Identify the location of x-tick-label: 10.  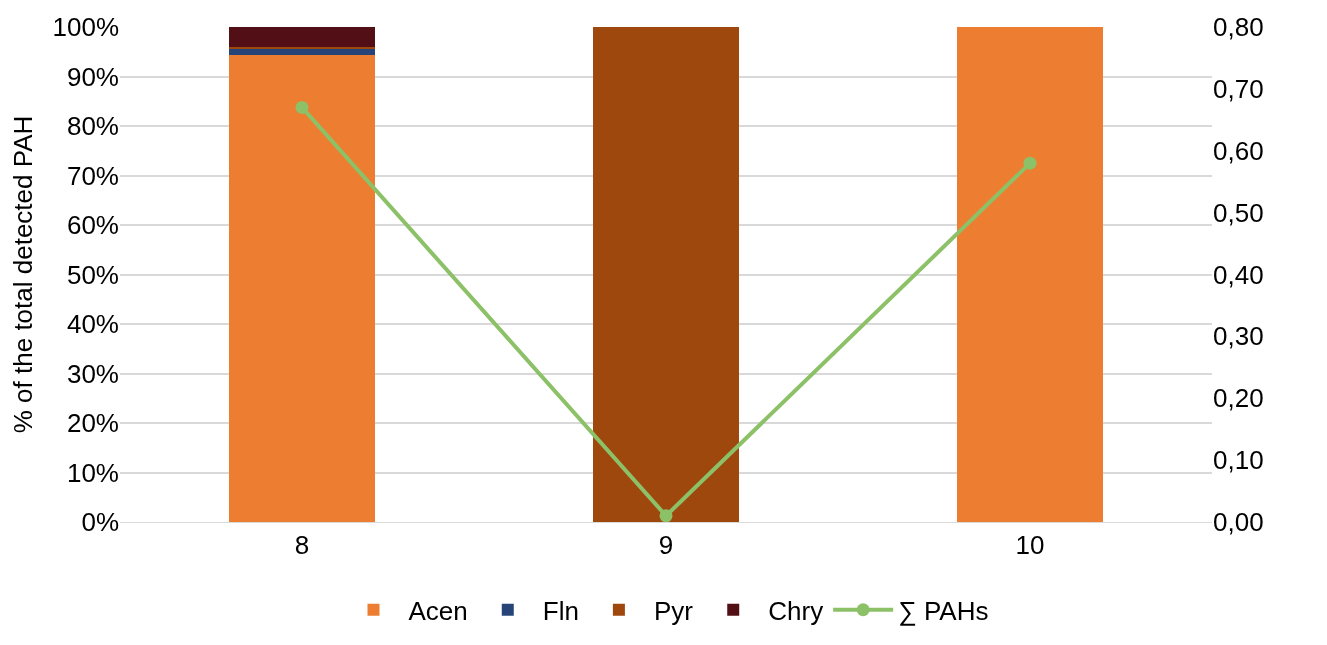
(1030, 545).